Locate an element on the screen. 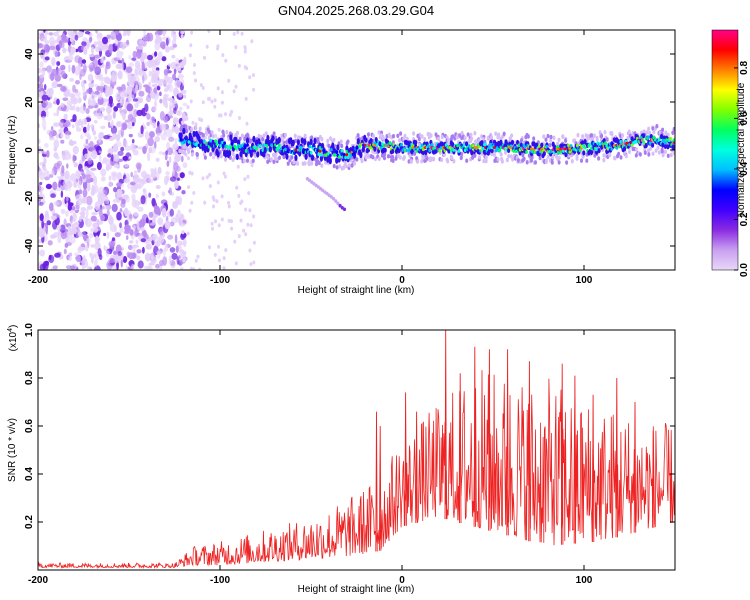  colorbar-tick-label: 0.8 is located at coordinates (744, 68).